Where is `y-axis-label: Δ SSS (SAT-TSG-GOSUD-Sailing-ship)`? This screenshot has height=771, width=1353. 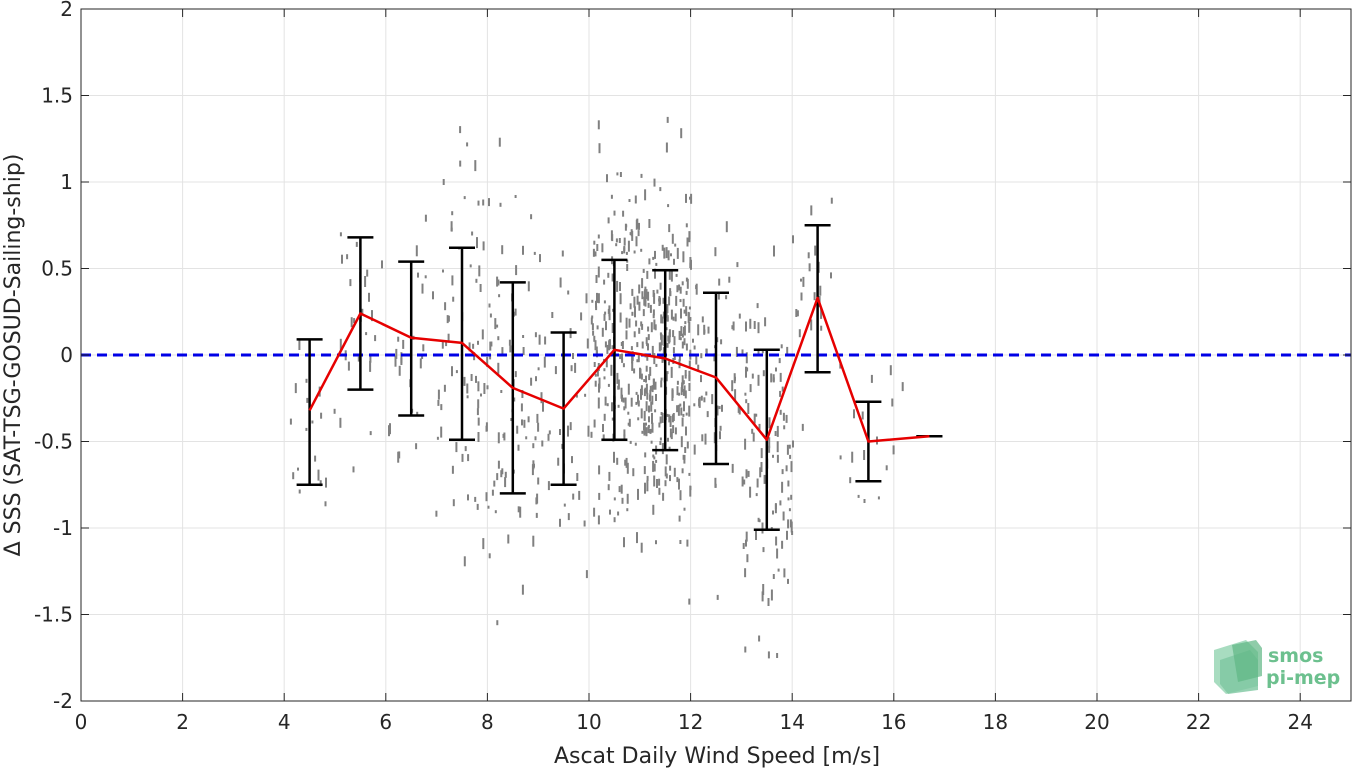
y-axis-label: Δ SSS (SAT-TSG-GOSUD-Sailing-ship) is located at coordinates (13, 355).